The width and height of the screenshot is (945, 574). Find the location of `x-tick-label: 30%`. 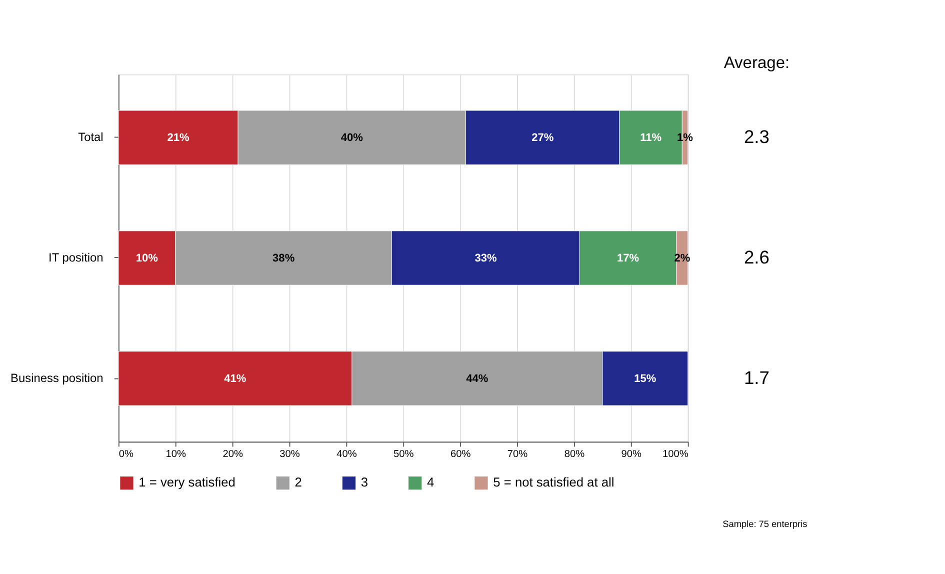

x-tick-label: 30% is located at coordinates (290, 454).